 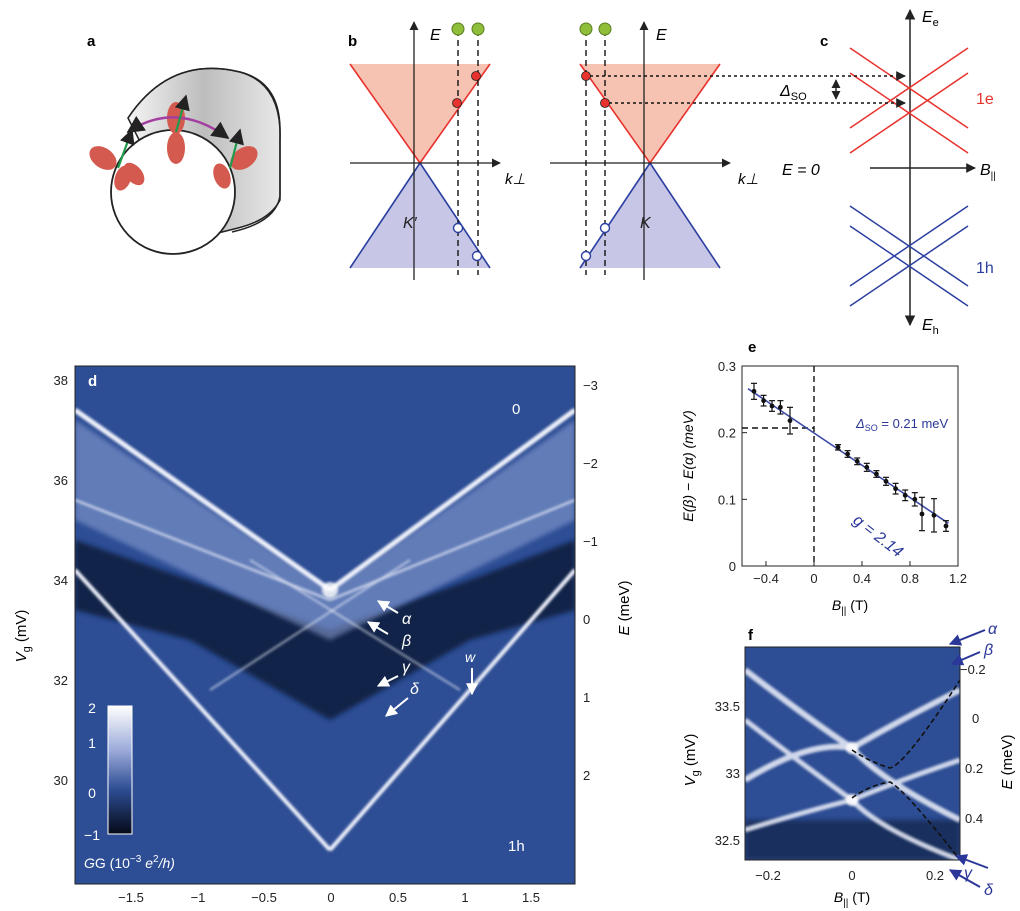 What do you see at coordinates (516, 409) in the screenshot?
I see `state-label-0: 0` at bounding box center [516, 409].